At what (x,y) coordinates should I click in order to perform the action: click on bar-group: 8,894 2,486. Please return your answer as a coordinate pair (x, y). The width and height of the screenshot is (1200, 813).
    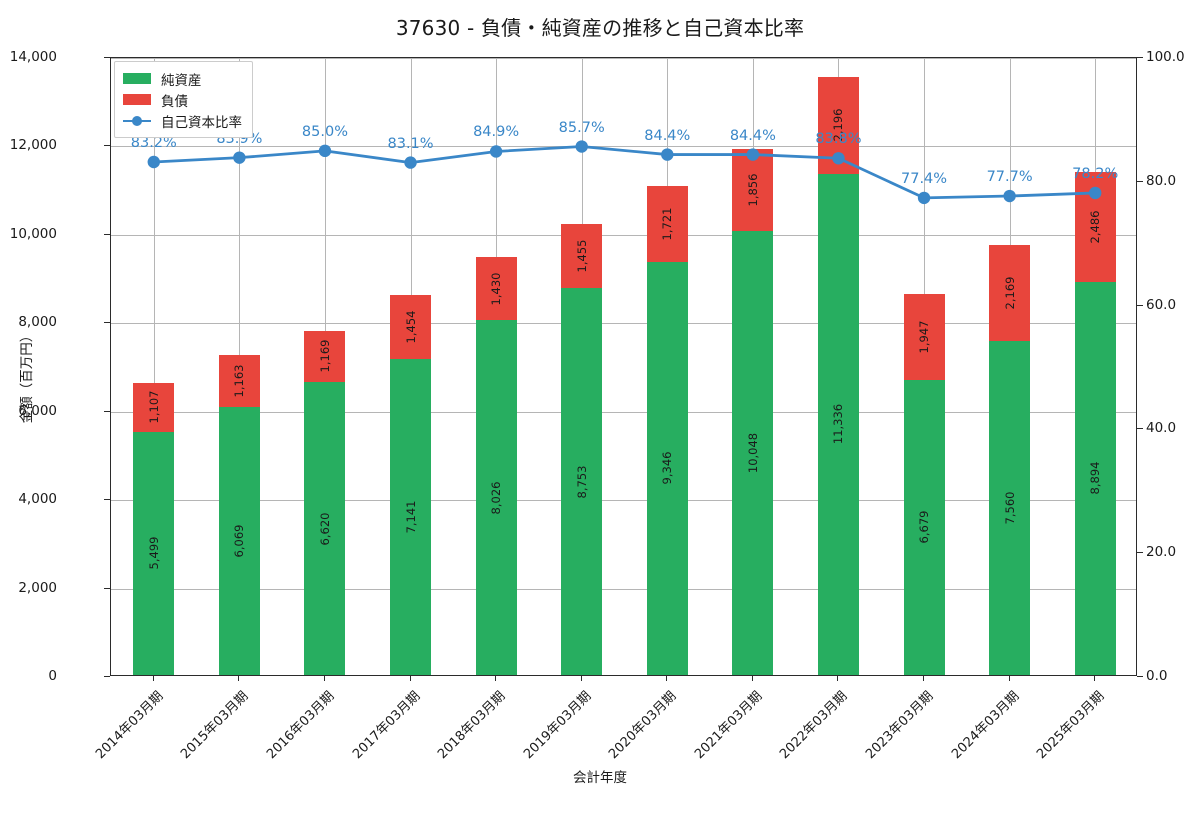
    Looking at the image, I should click on (1095, 423).